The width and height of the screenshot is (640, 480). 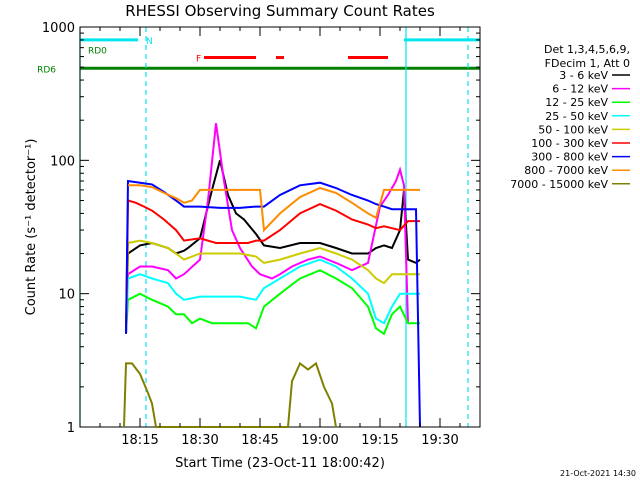 I want to click on x-tick-label: 19:00, so click(x=319, y=440).